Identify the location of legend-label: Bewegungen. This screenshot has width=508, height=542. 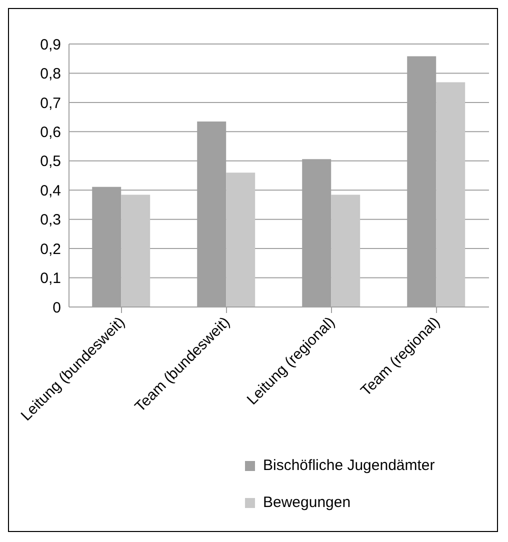
(307, 502).